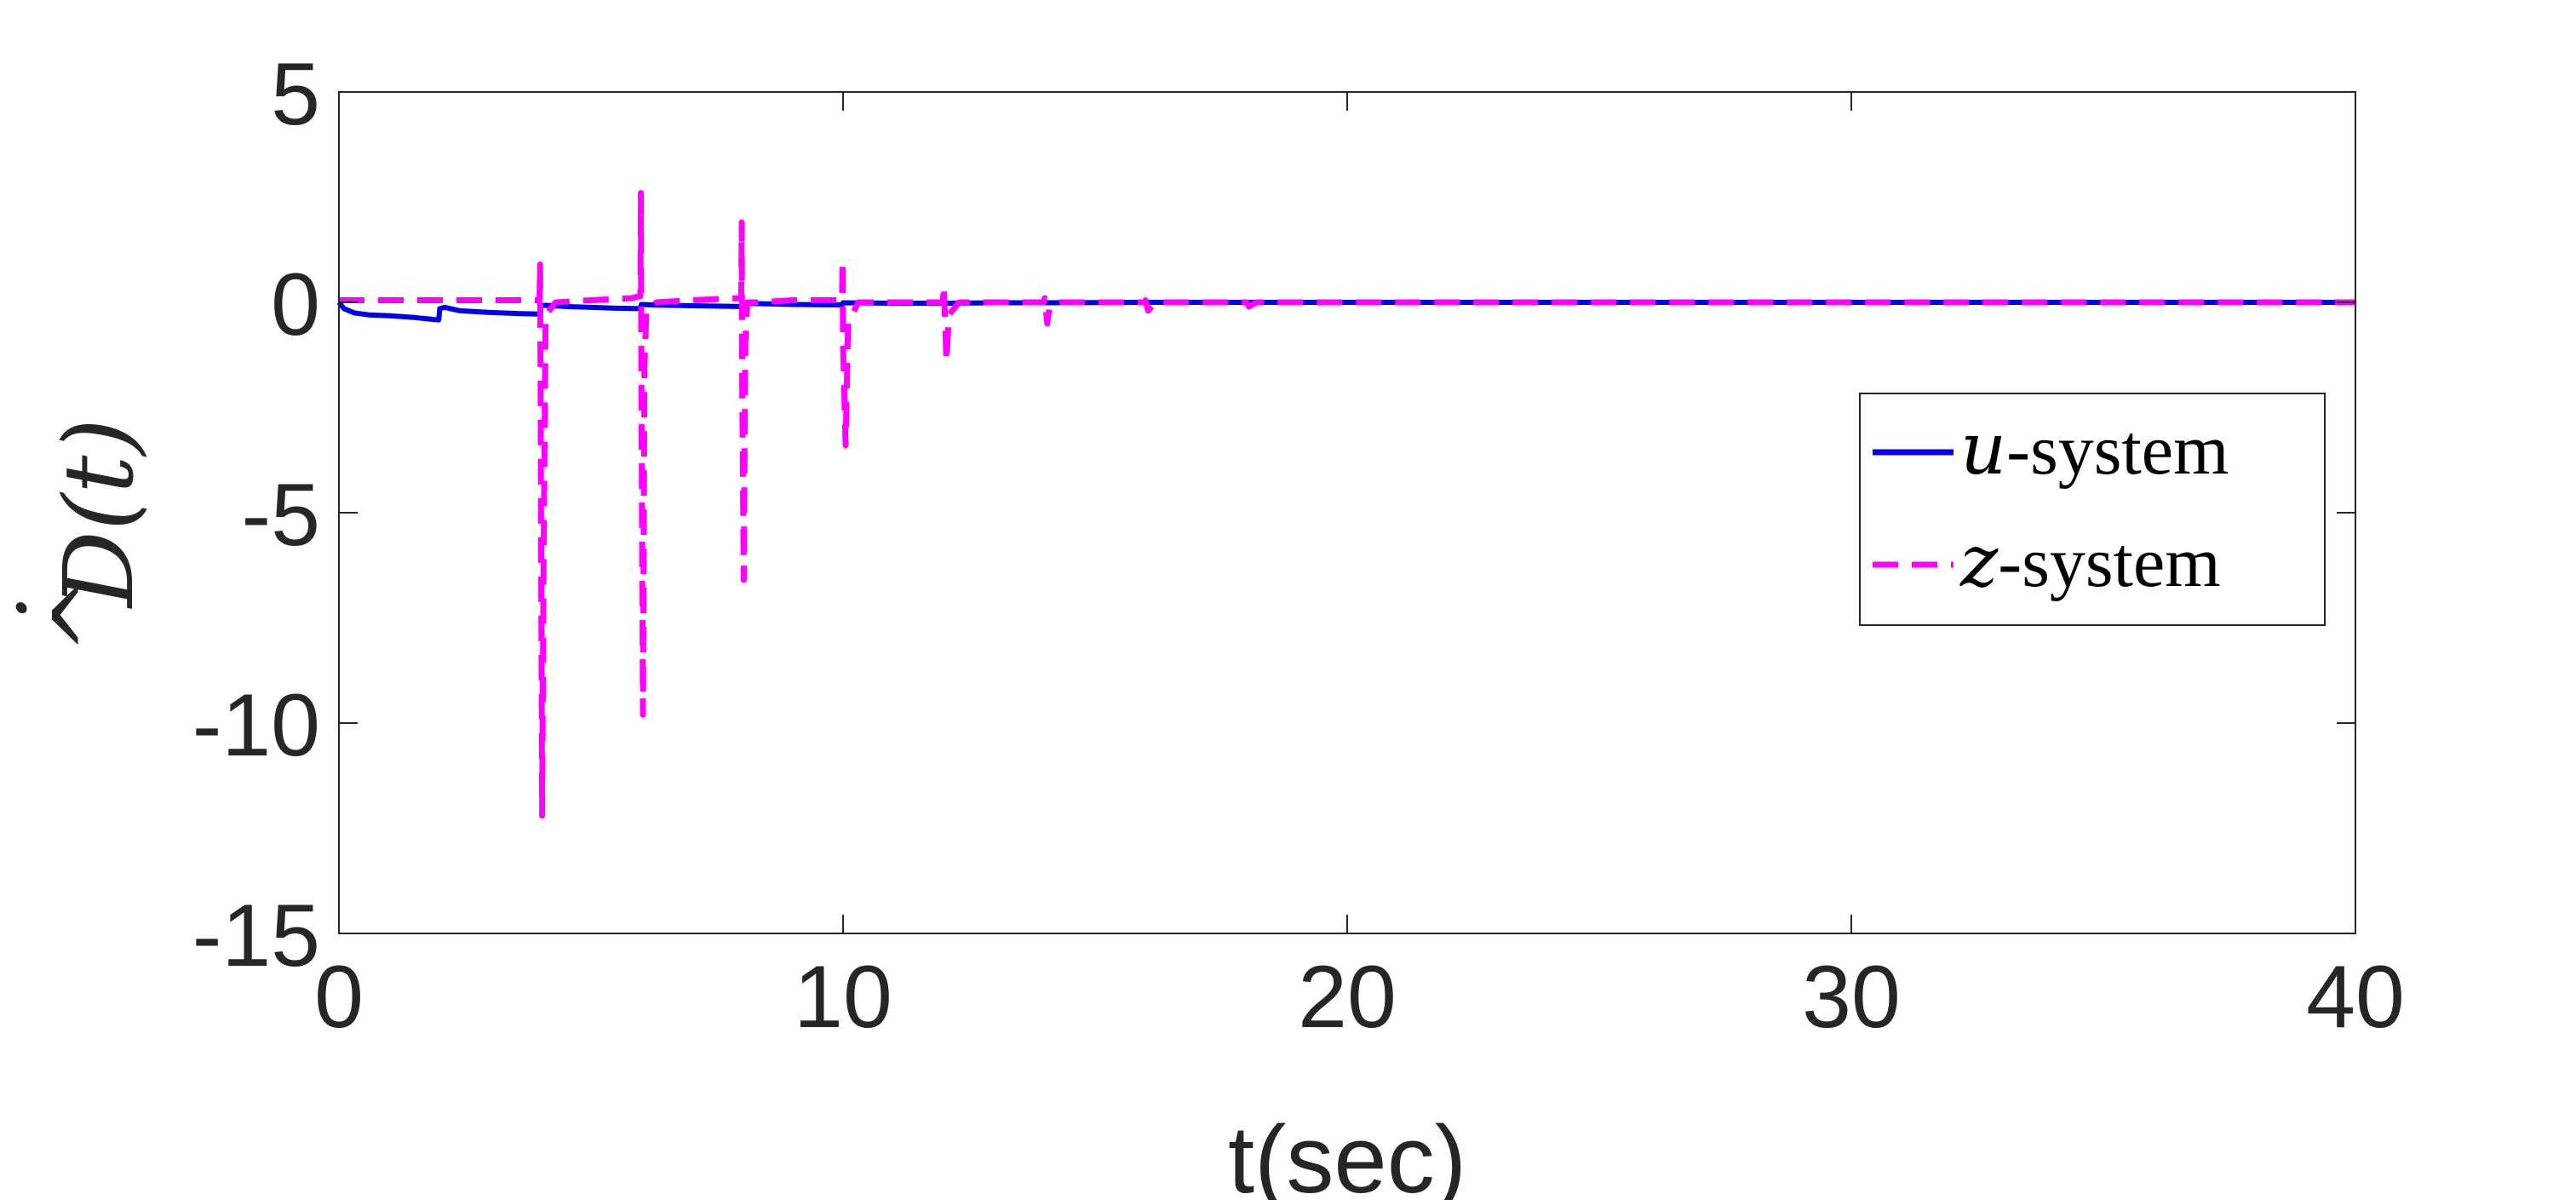 The width and height of the screenshot is (2576, 1200). I want to click on legend-box, so click(2092, 509).